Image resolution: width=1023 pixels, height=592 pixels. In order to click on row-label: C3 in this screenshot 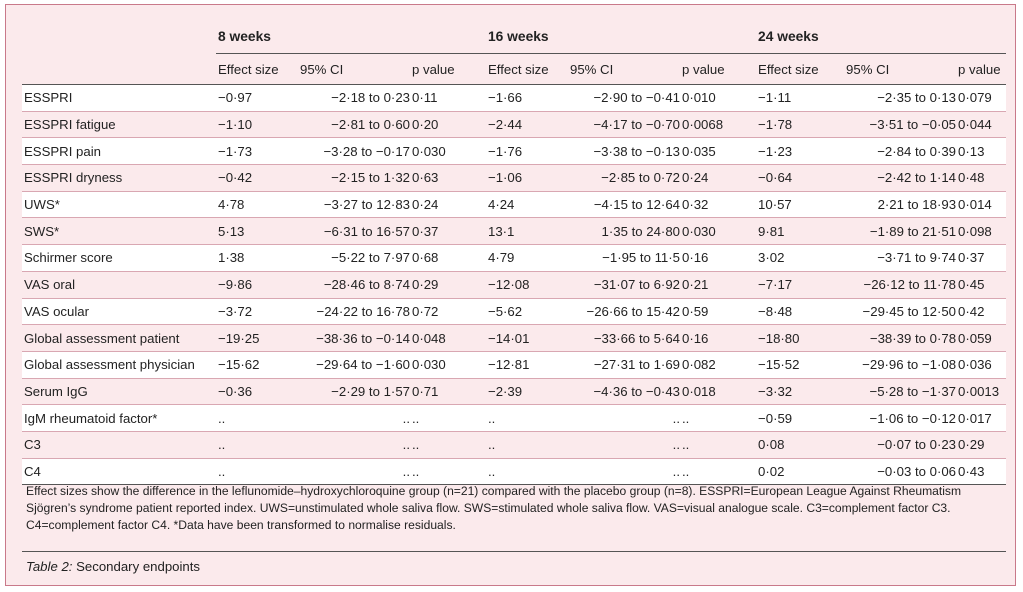, I will do `click(119, 445)`.